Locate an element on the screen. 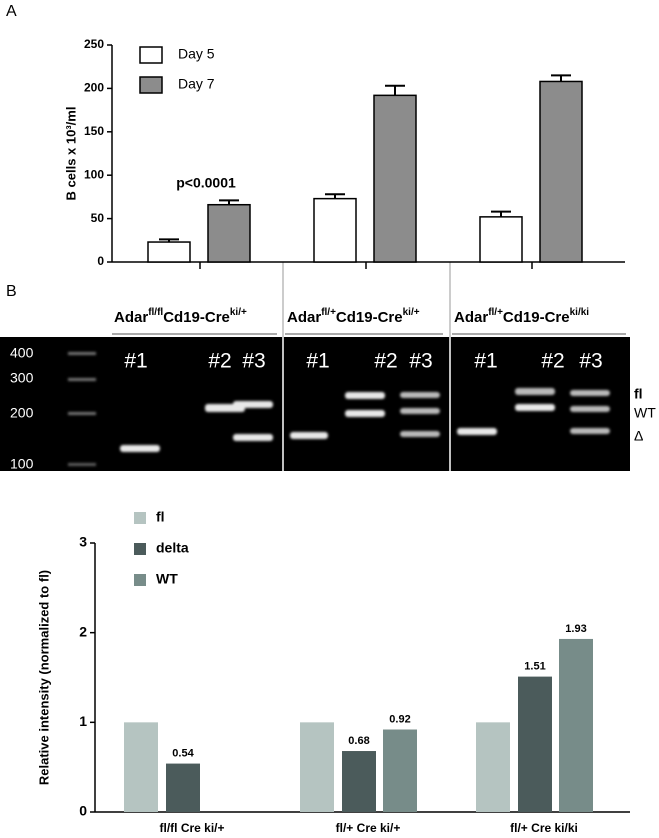  panel-label: A is located at coordinates (11, 11).